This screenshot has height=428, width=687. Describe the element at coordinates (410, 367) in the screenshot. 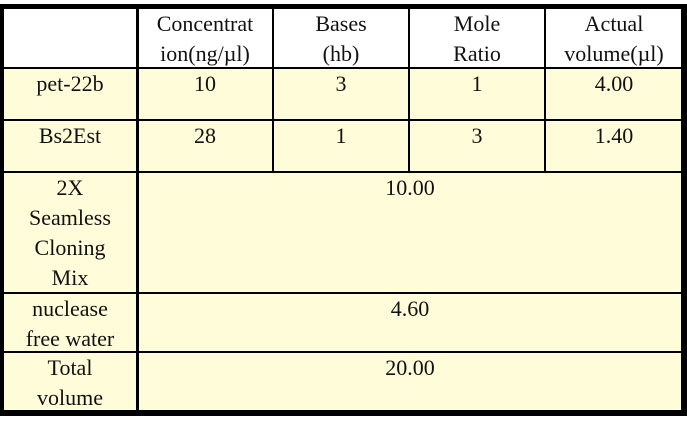

I see `cell-text: 20.00` at that location.